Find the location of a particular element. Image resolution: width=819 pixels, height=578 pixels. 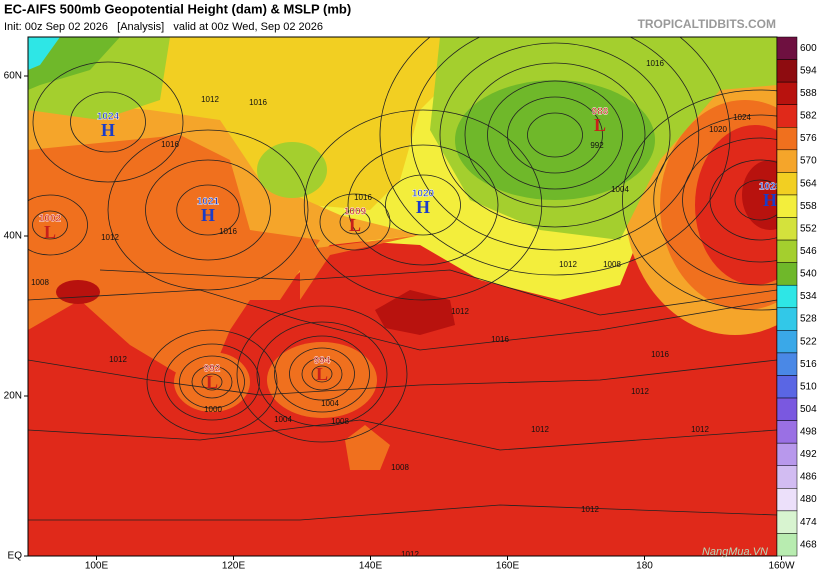

colorbar-label: 474 is located at coordinates (808, 522).